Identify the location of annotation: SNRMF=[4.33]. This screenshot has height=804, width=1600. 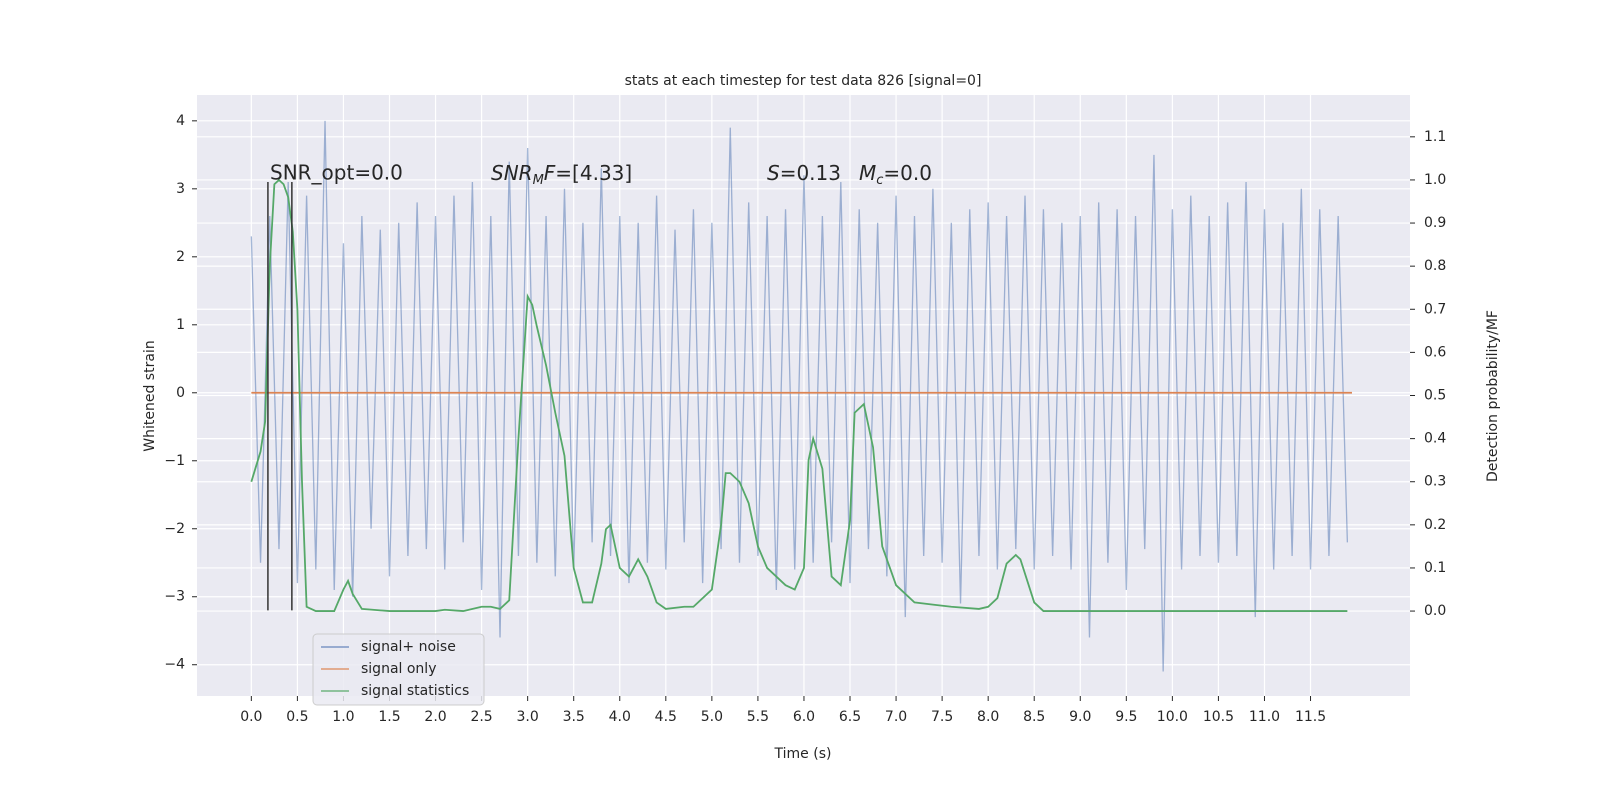
(561, 174).